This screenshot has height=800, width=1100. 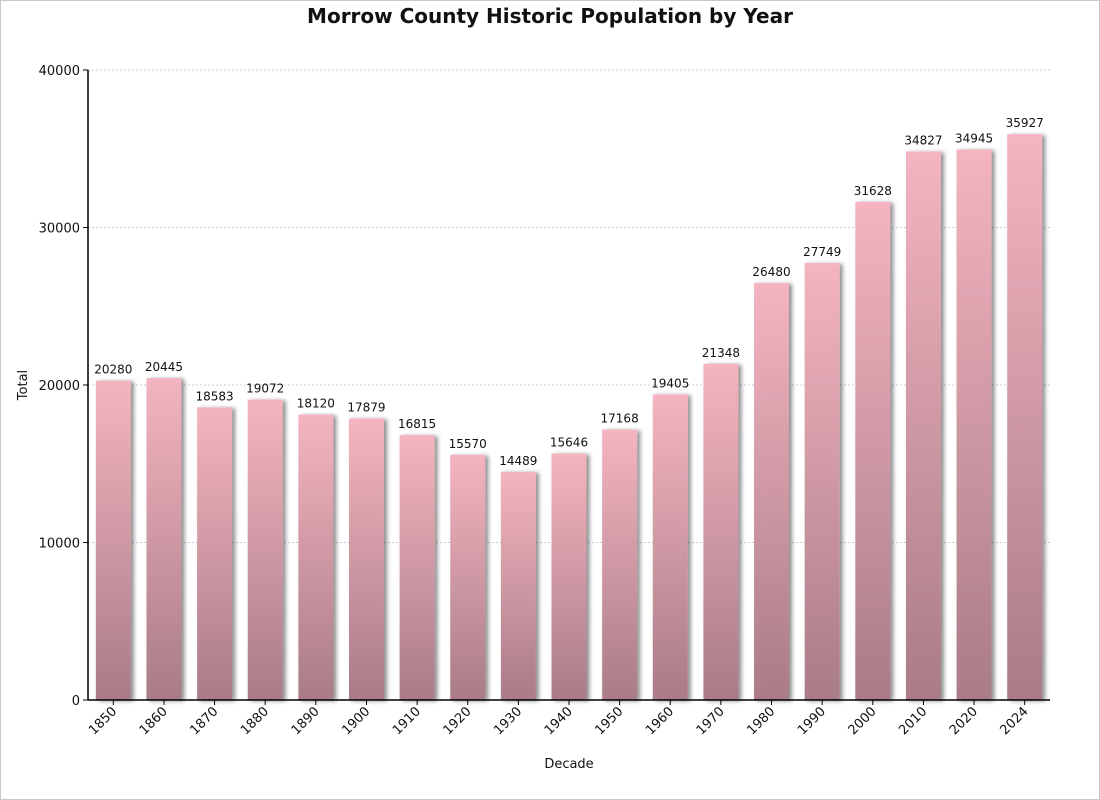 I want to click on y-axis-label: Total, so click(x=23, y=385).